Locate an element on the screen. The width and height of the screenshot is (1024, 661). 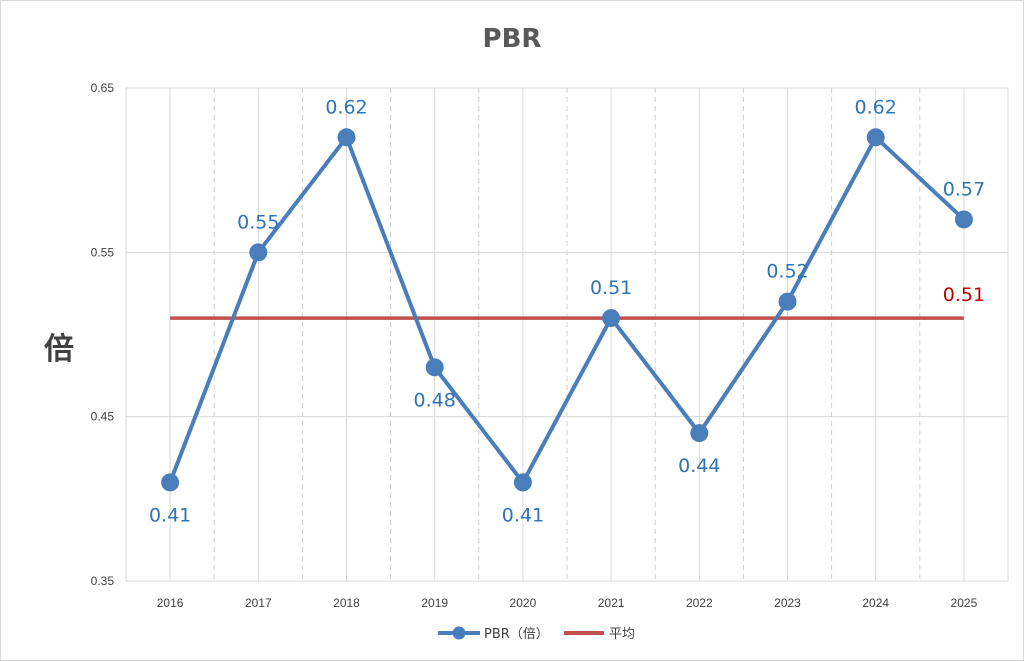
pbr-data-label: 0.48 is located at coordinates (435, 400).